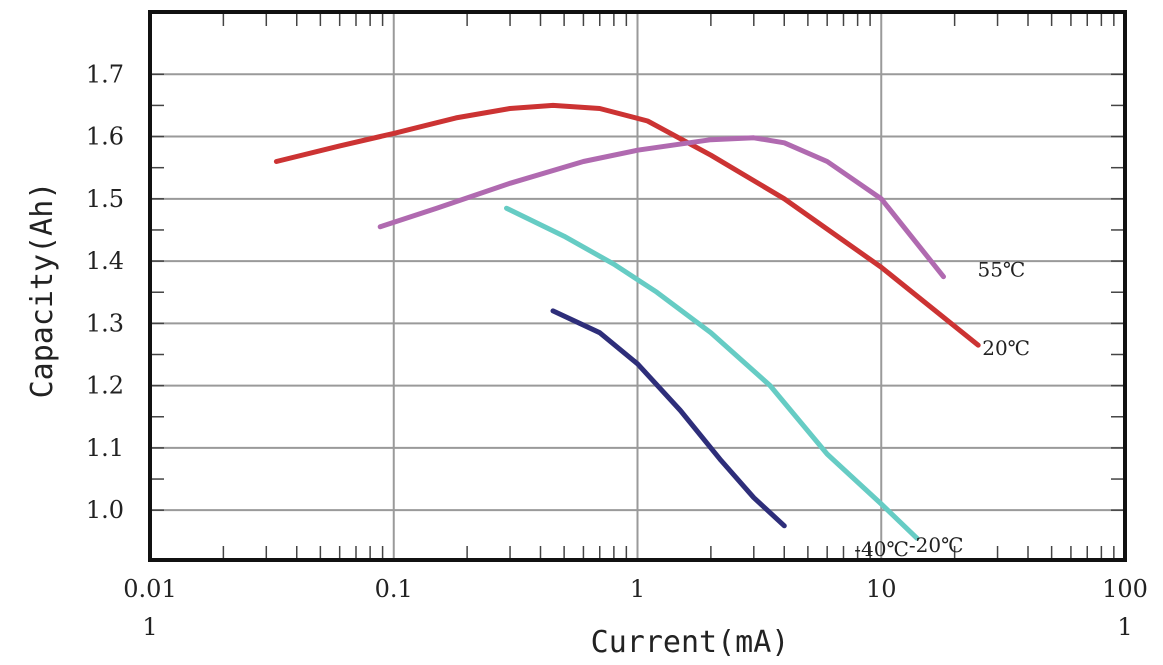  What do you see at coordinates (105, 137) in the screenshot?
I see `y-tick-label-6: 1.6` at bounding box center [105, 137].